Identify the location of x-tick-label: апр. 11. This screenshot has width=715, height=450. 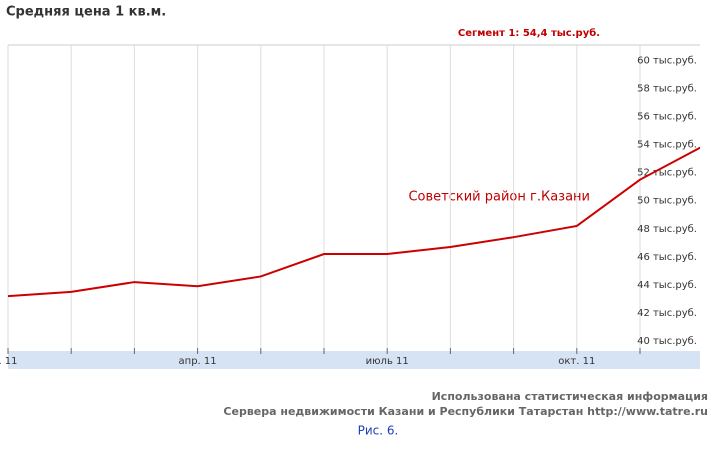
(198, 361).